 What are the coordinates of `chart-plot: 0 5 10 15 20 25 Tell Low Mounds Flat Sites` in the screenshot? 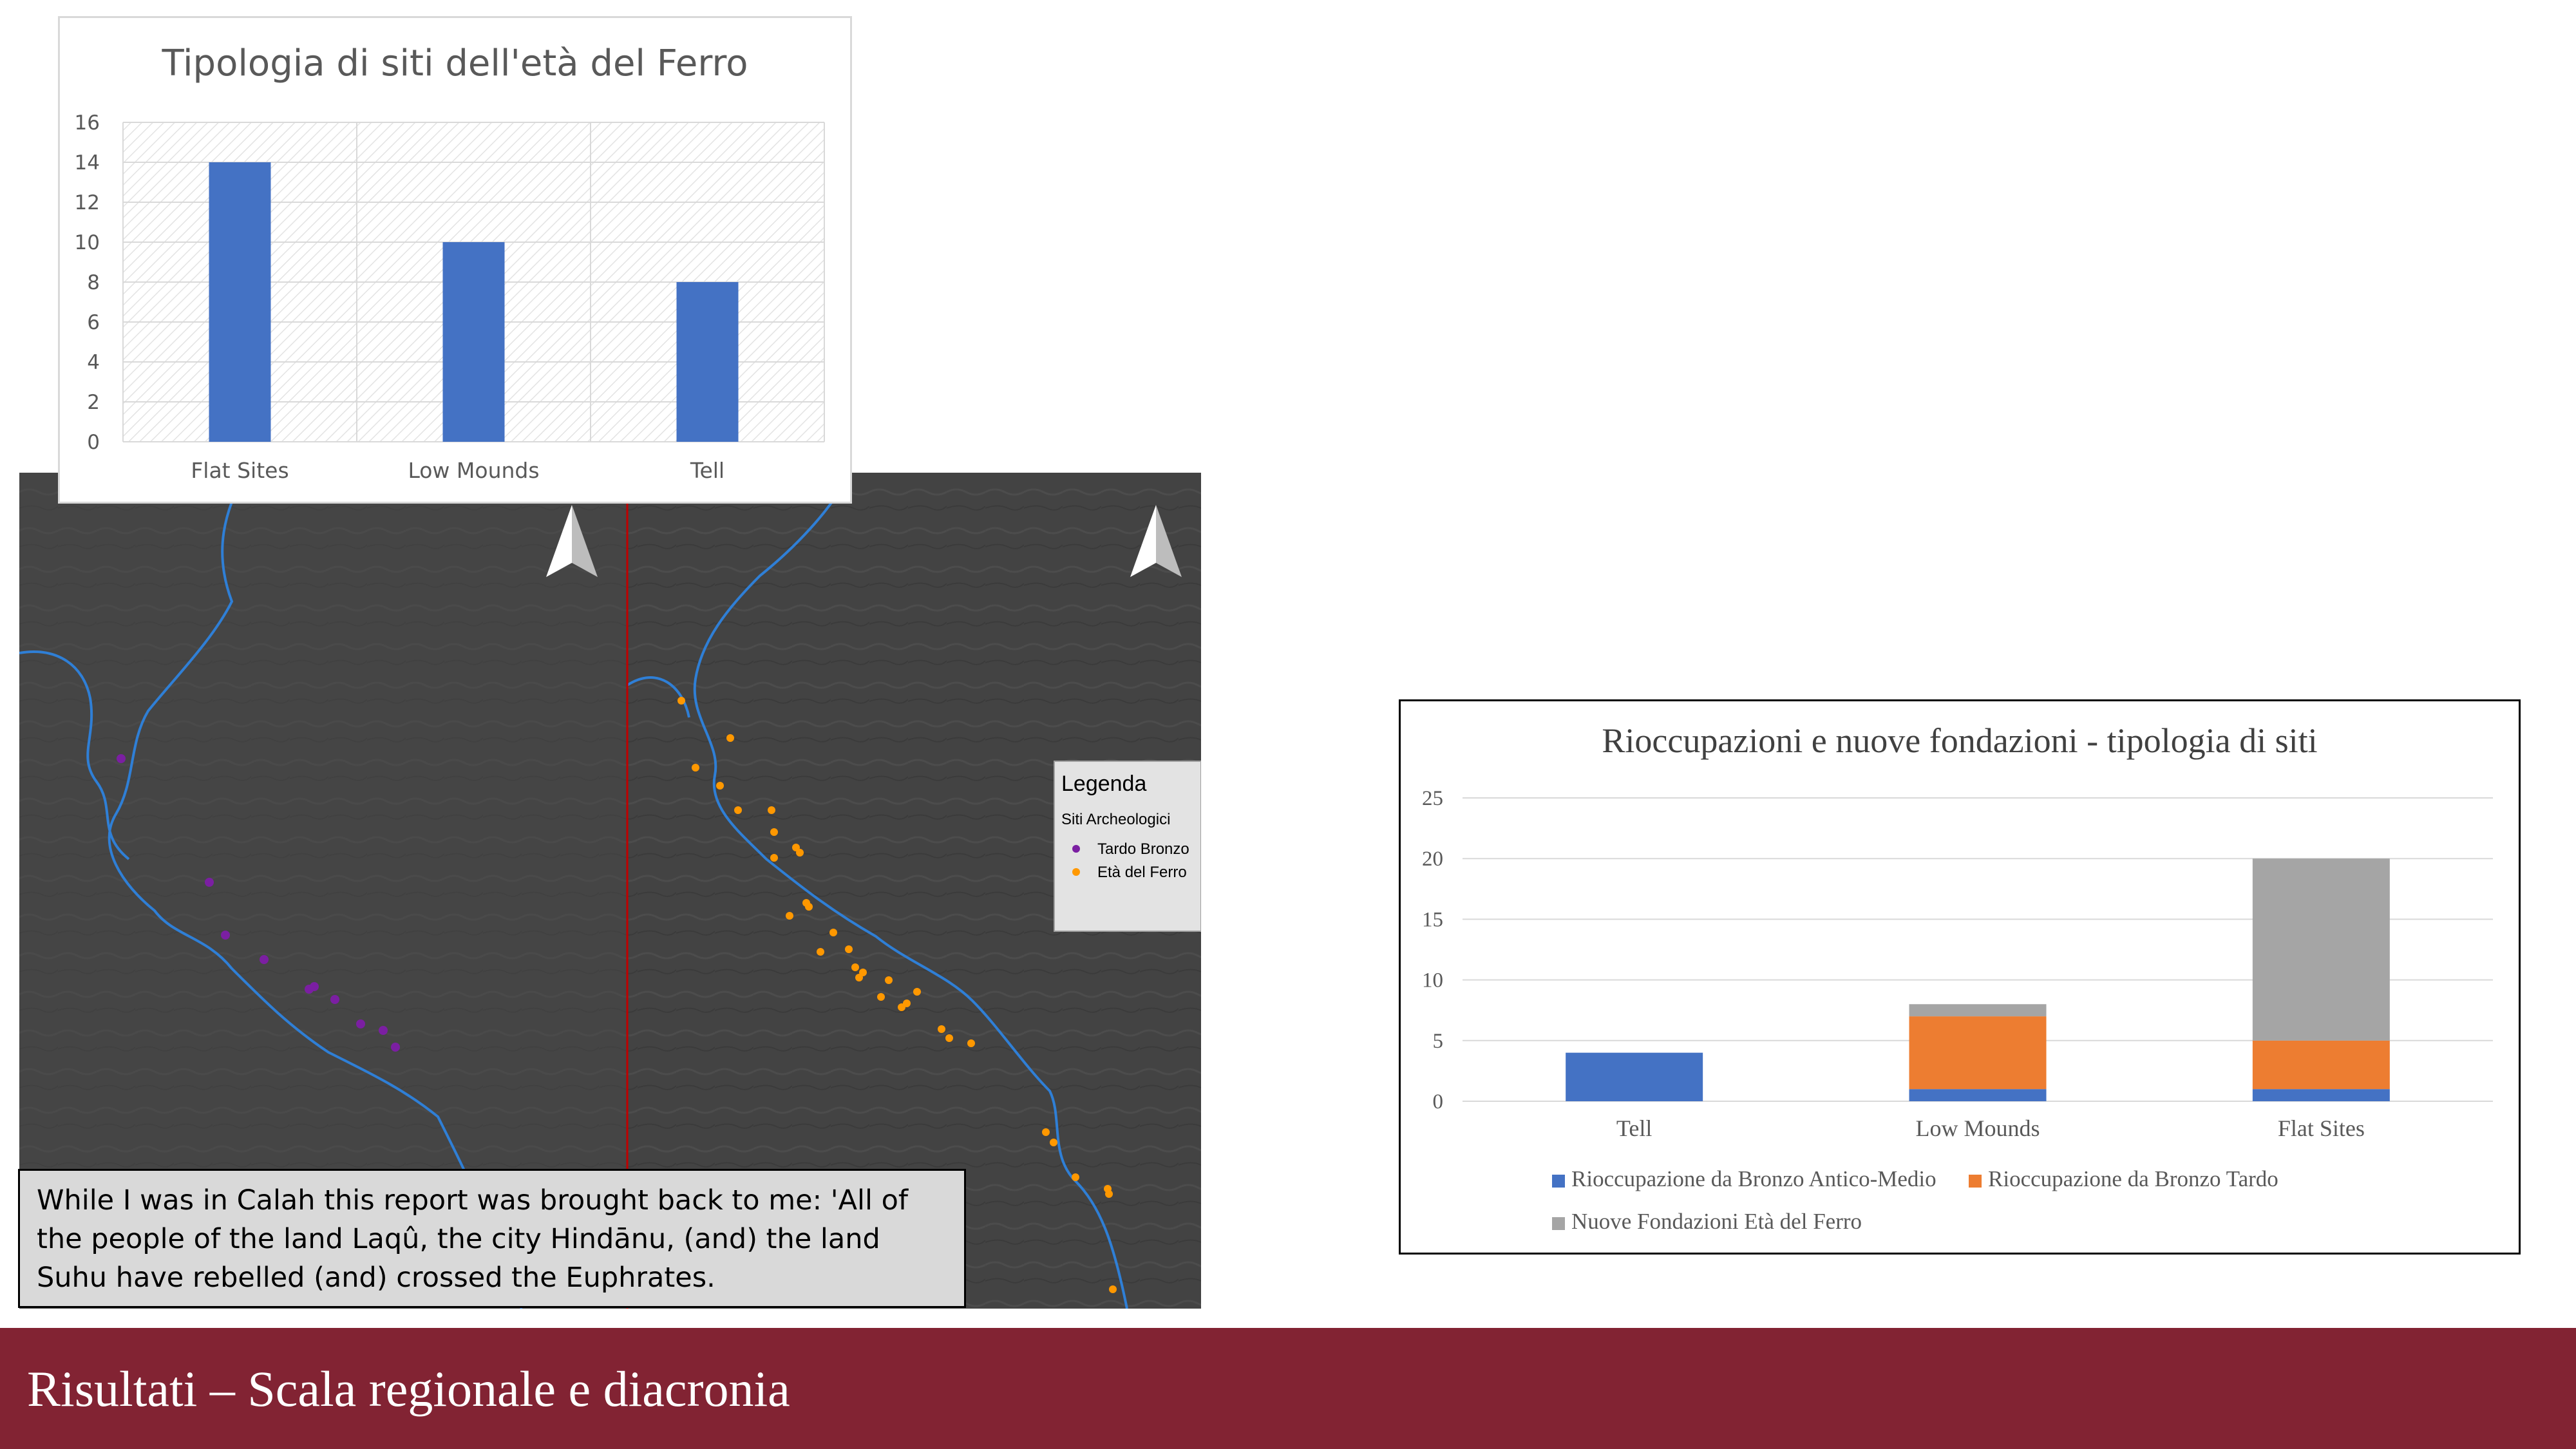 It's located at (1958, 964).